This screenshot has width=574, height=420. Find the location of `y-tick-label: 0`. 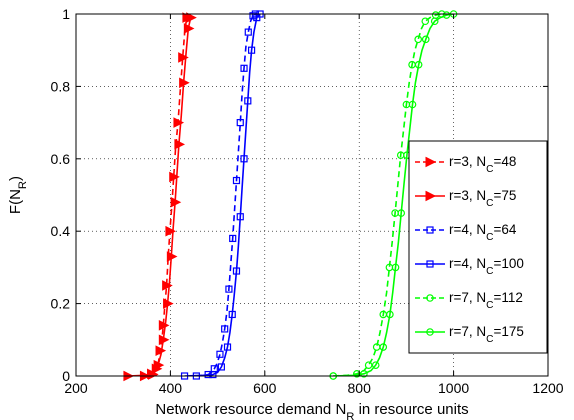

y-tick-label: 0 is located at coordinates (66, 376).